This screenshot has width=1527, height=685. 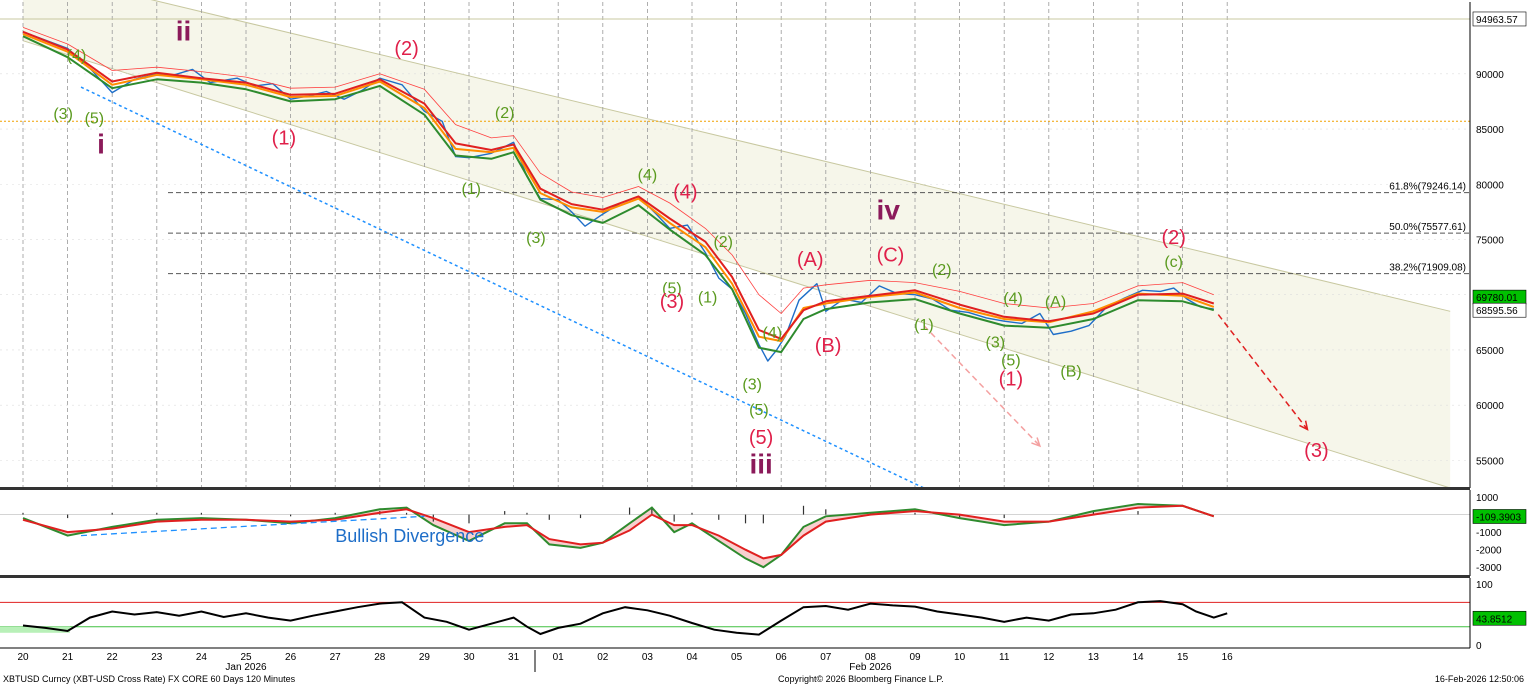 What do you see at coordinates (202, 657) in the screenshot?
I see `x-tick-label: 24` at bounding box center [202, 657].